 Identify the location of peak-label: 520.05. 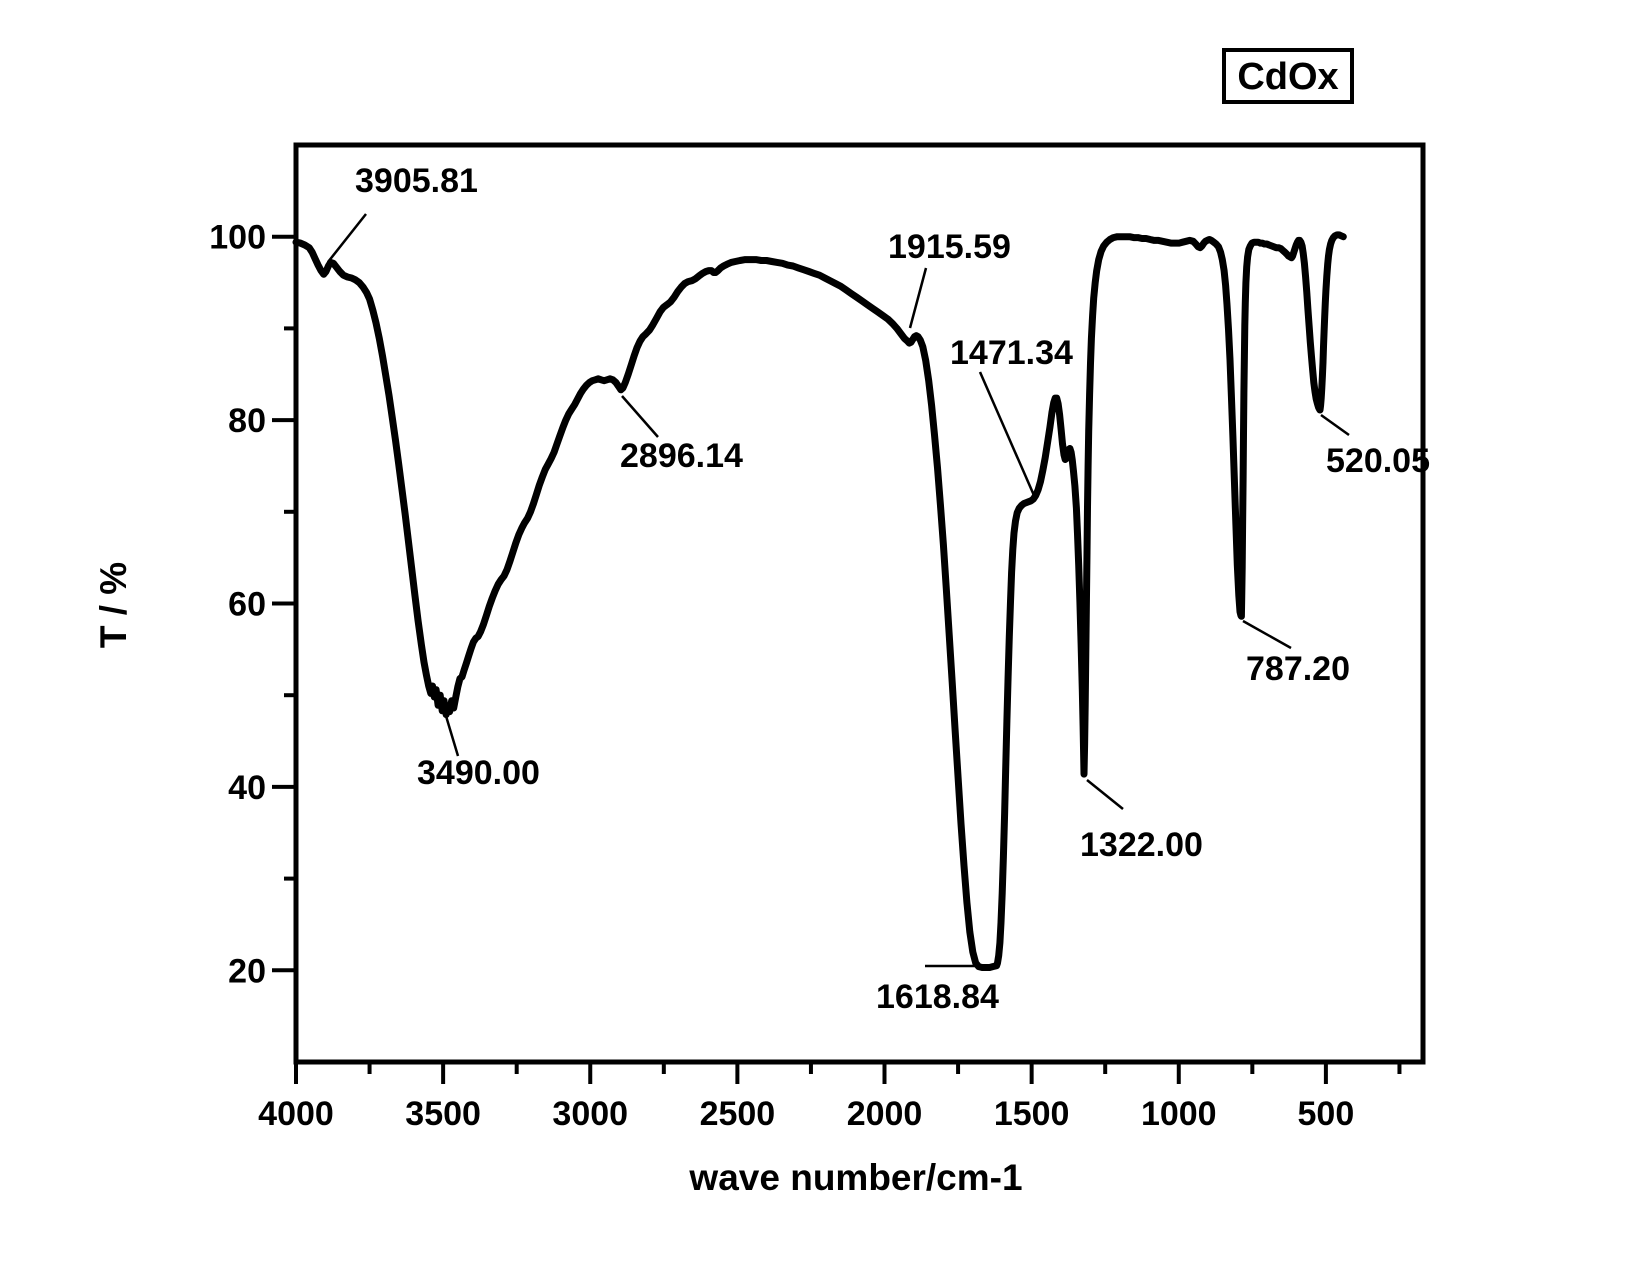
(1378, 461).